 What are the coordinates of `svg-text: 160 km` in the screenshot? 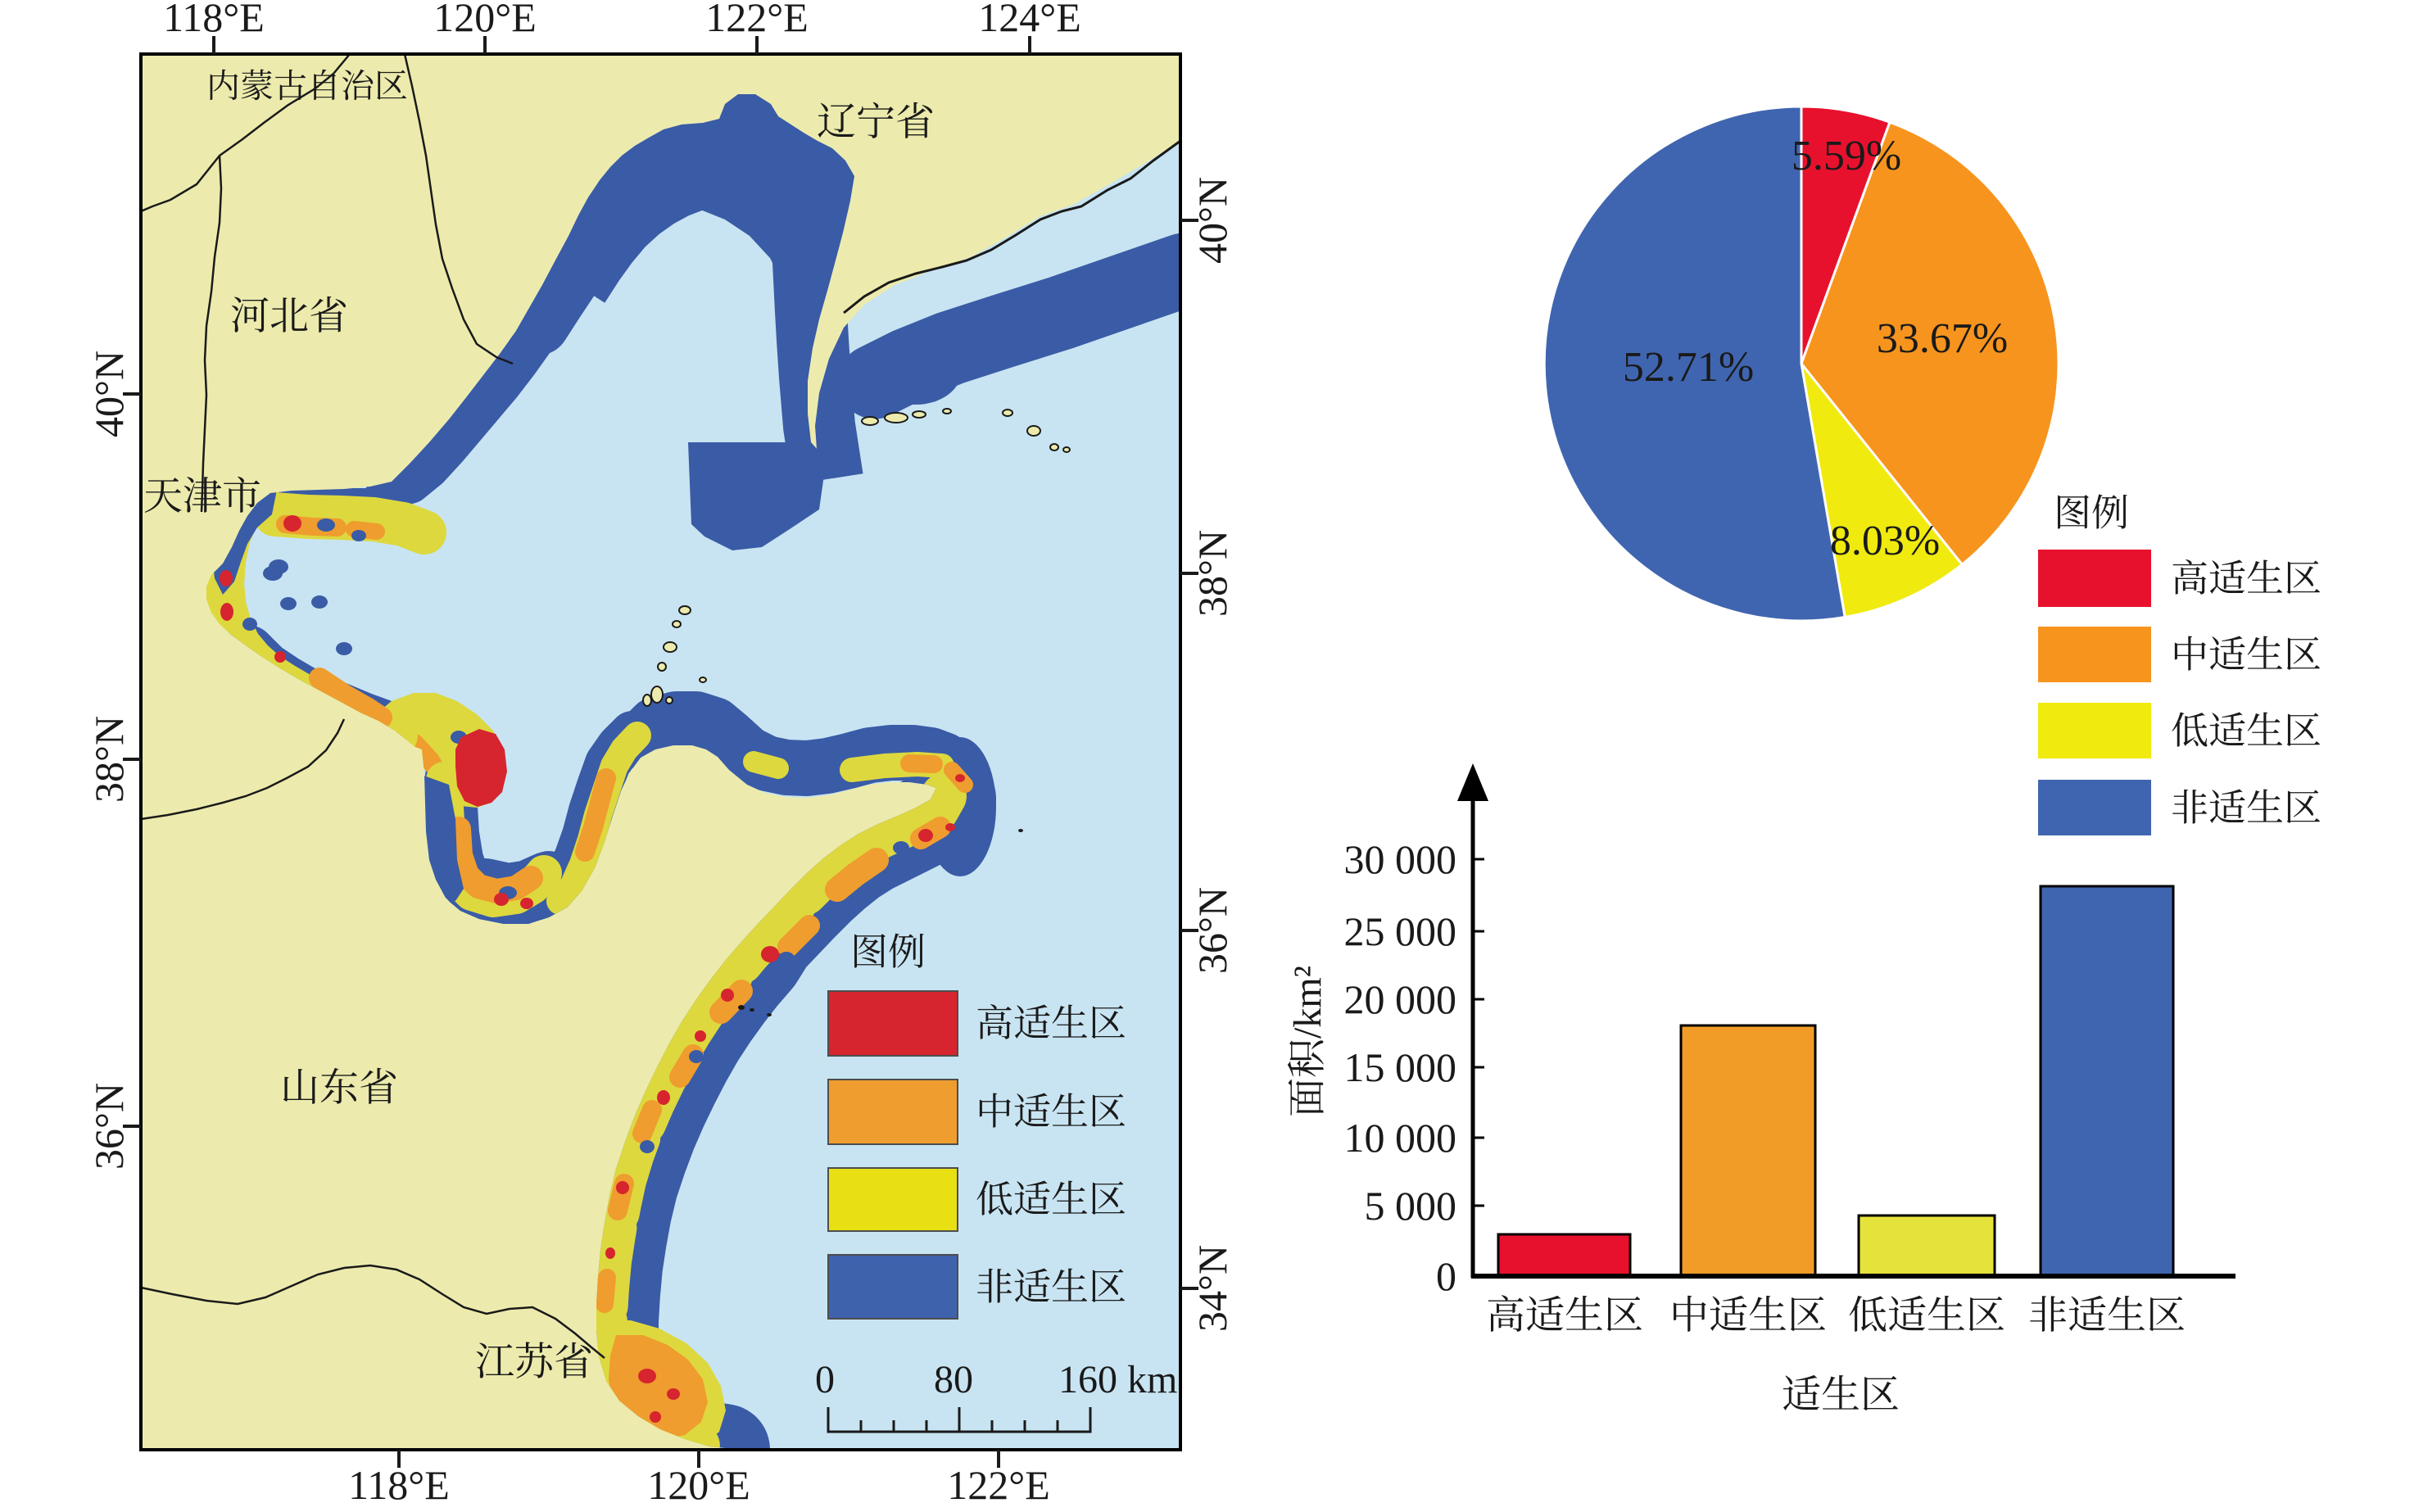 It's located at (1117, 1379).